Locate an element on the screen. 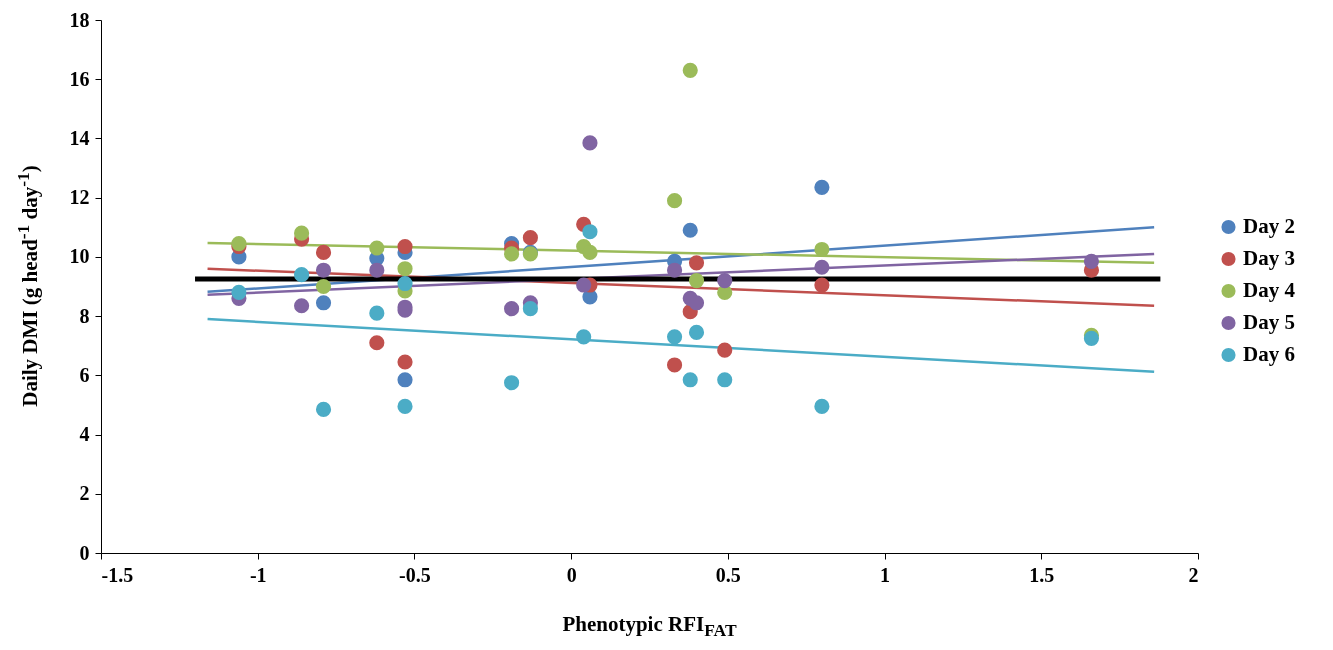 The image size is (1333, 650). x-tick-label: 0 is located at coordinates (571, 574).